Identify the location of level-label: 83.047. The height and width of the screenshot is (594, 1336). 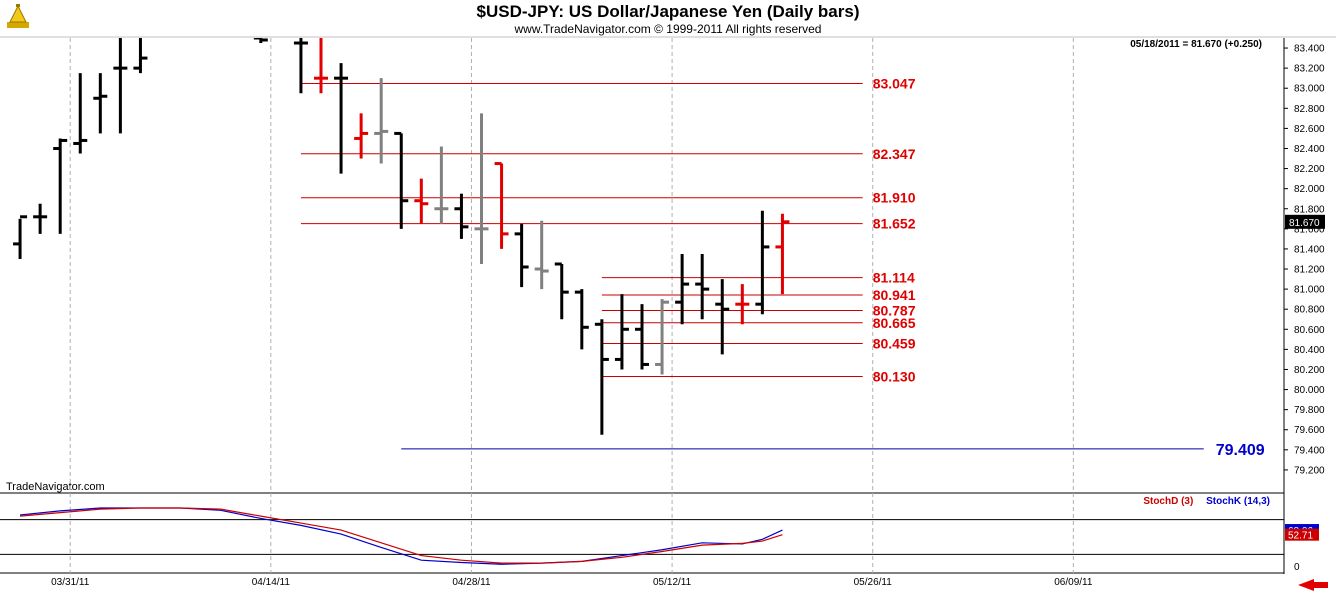
(894, 84).